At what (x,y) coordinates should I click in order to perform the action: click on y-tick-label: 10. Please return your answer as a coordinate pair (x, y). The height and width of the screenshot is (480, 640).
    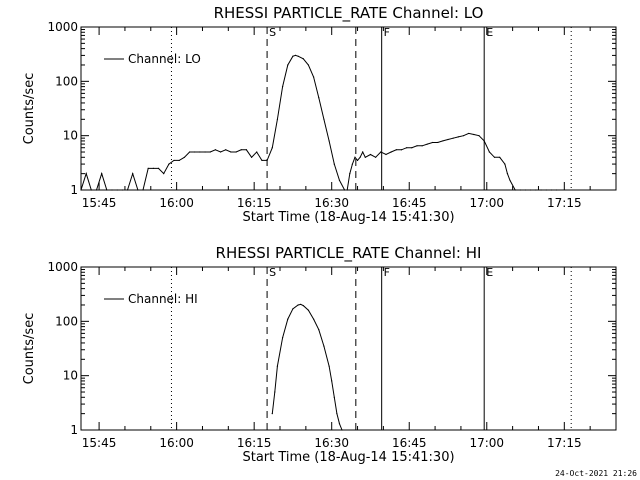
    Looking at the image, I should click on (70, 136).